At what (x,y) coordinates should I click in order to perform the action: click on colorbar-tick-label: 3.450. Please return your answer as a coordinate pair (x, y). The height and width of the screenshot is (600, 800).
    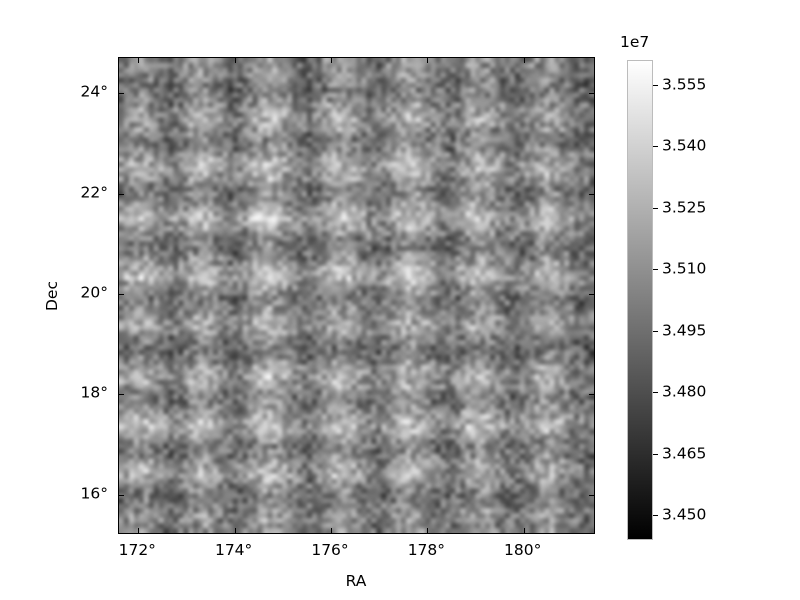
    Looking at the image, I should click on (684, 514).